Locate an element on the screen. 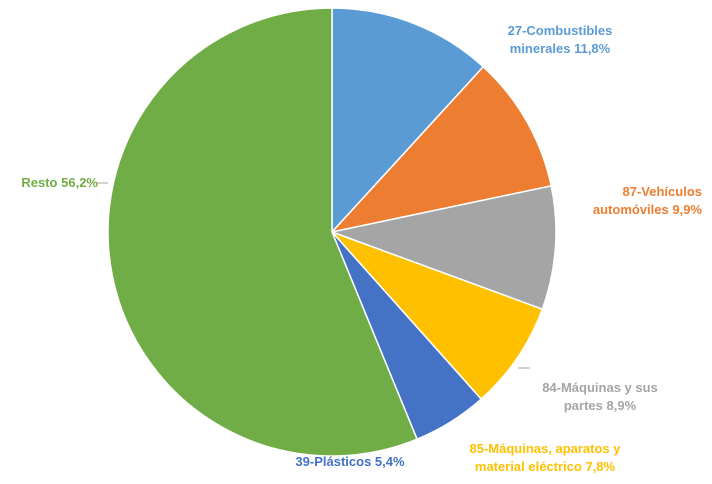 The image size is (712, 484). value-label: 8,9% is located at coordinates (621, 405).